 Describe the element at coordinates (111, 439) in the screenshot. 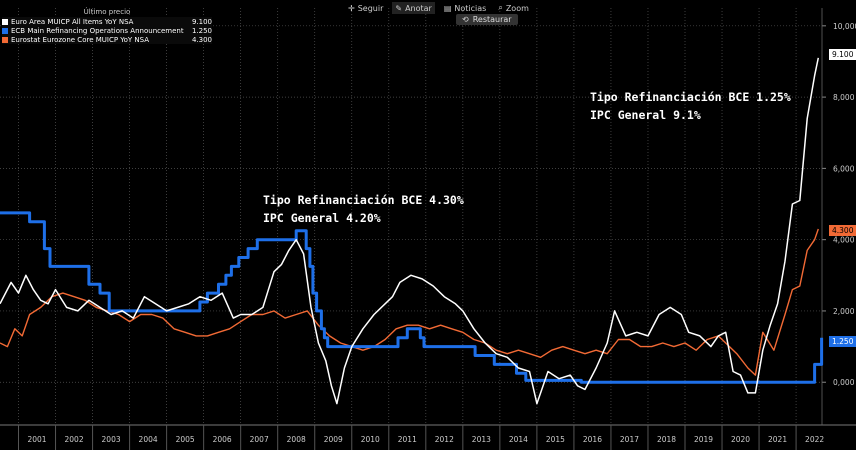

I see `x-tick-label: 2003` at that location.